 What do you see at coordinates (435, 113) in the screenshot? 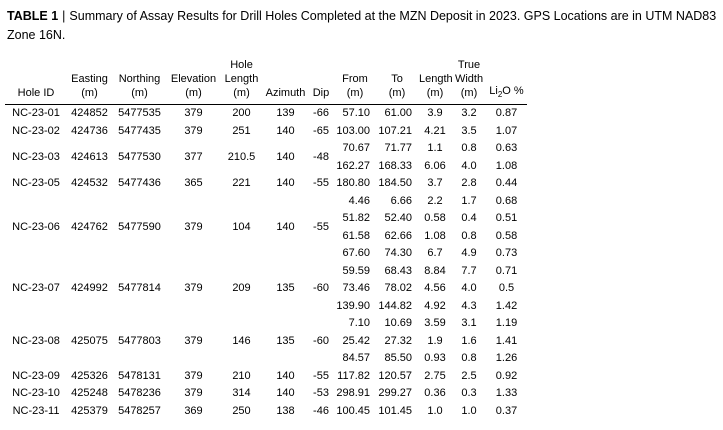
I see `length-cell: 3.9` at bounding box center [435, 113].